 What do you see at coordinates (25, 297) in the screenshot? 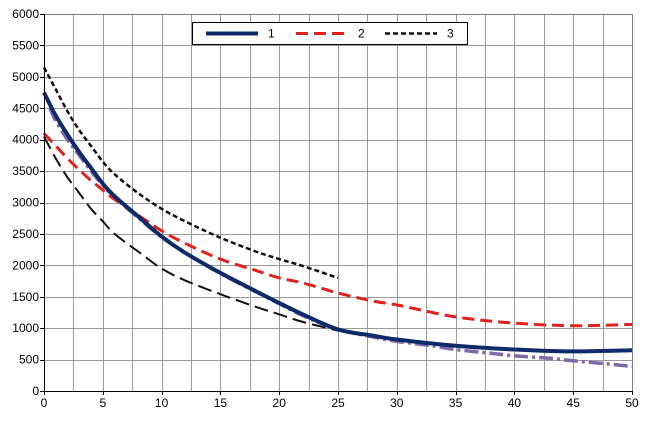
I see `y-tick-label: 1500` at bounding box center [25, 297].